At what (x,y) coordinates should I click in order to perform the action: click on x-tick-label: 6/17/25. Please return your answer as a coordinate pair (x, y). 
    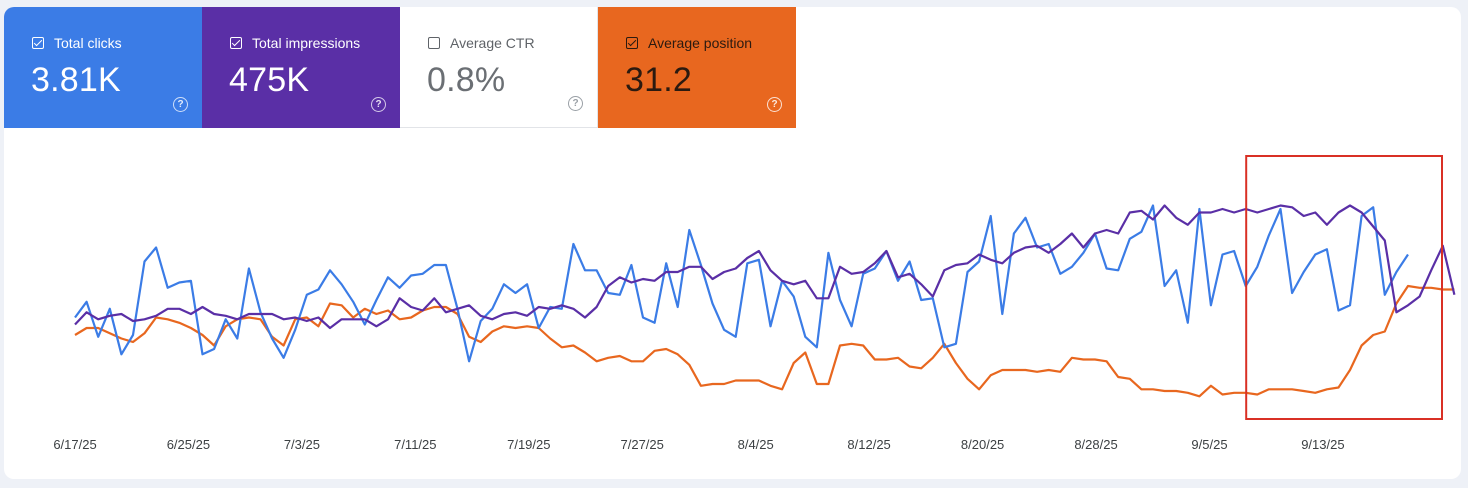
    Looking at the image, I should click on (75, 444).